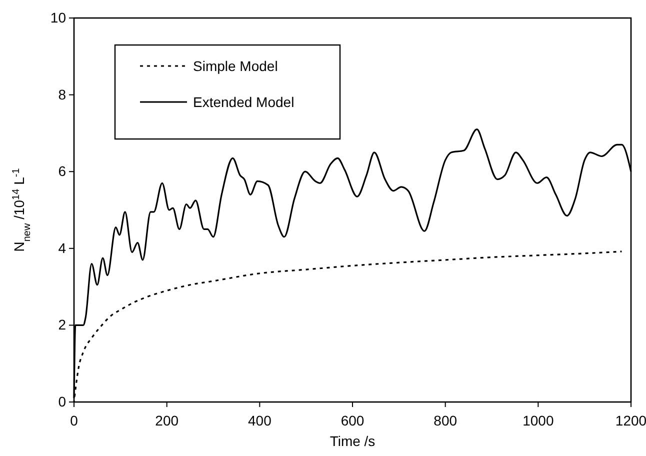  I want to click on y-tick-label: 2, so click(62, 324).